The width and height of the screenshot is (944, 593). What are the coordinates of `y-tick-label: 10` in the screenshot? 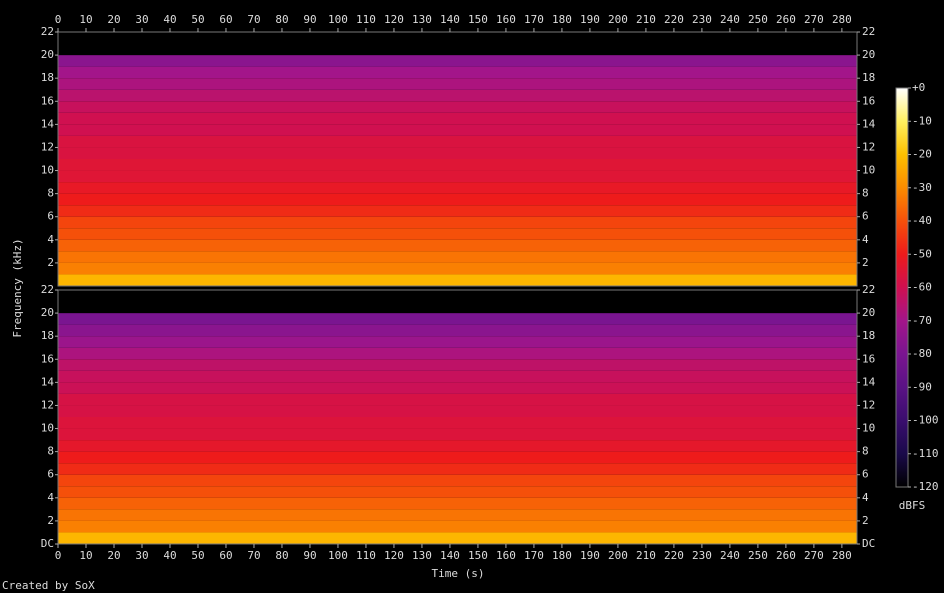 It's located at (47, 170).